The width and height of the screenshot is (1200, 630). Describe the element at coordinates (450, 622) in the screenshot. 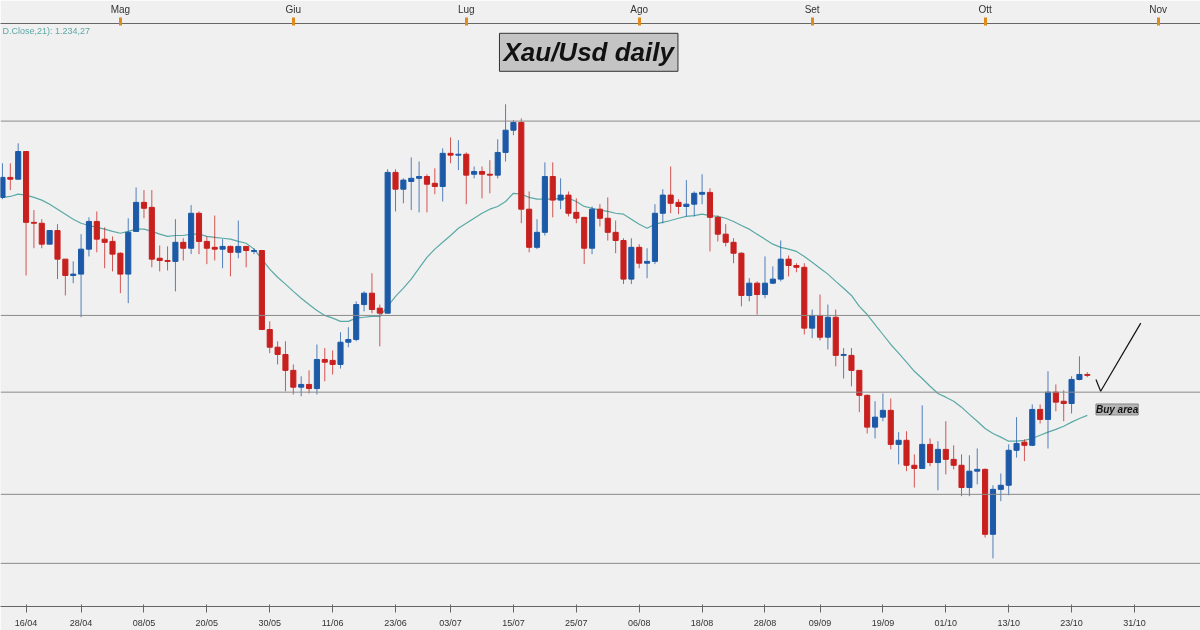

I see `x-tick-label: 03/07` at that location.